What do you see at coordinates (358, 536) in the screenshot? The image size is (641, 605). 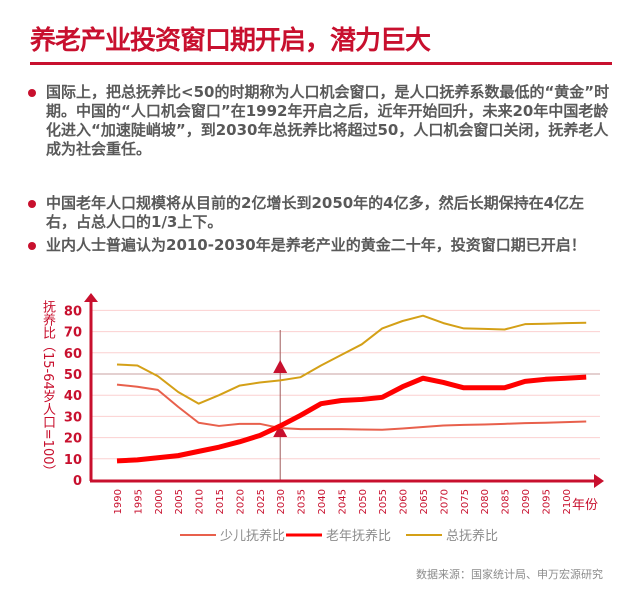 I see `legend-label: 老年抚养比` at bounding box center [358, 536].